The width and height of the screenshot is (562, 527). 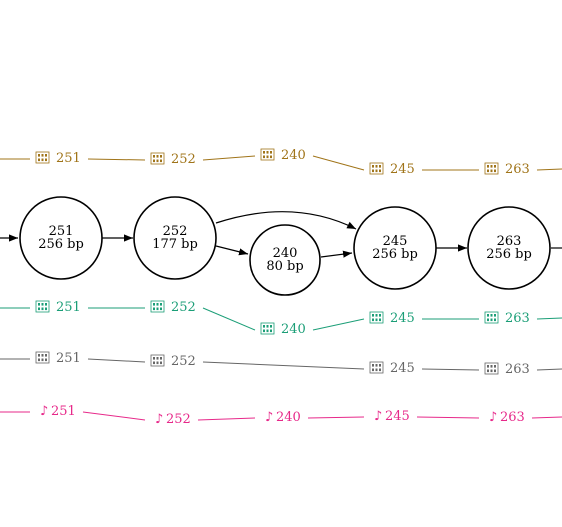 I want to click on track-label-263: ♪ 263, so click(x=507, y=417).